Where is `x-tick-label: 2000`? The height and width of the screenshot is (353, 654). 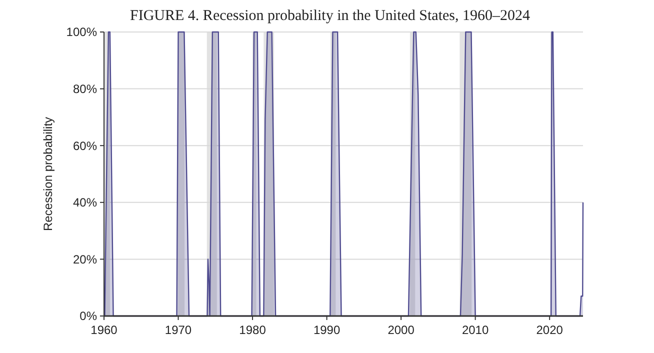
x-tick-label: 2000 is located at coordinates (401, 330).